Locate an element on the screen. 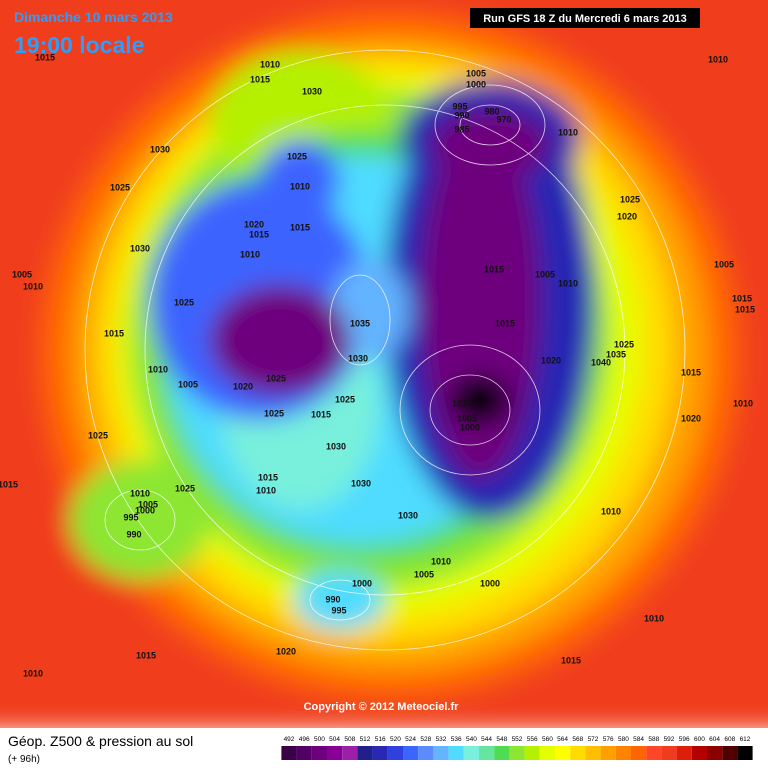 This screenshot has width=768, height=773. isobar-label: 980 is located at coordinates (491, 111).